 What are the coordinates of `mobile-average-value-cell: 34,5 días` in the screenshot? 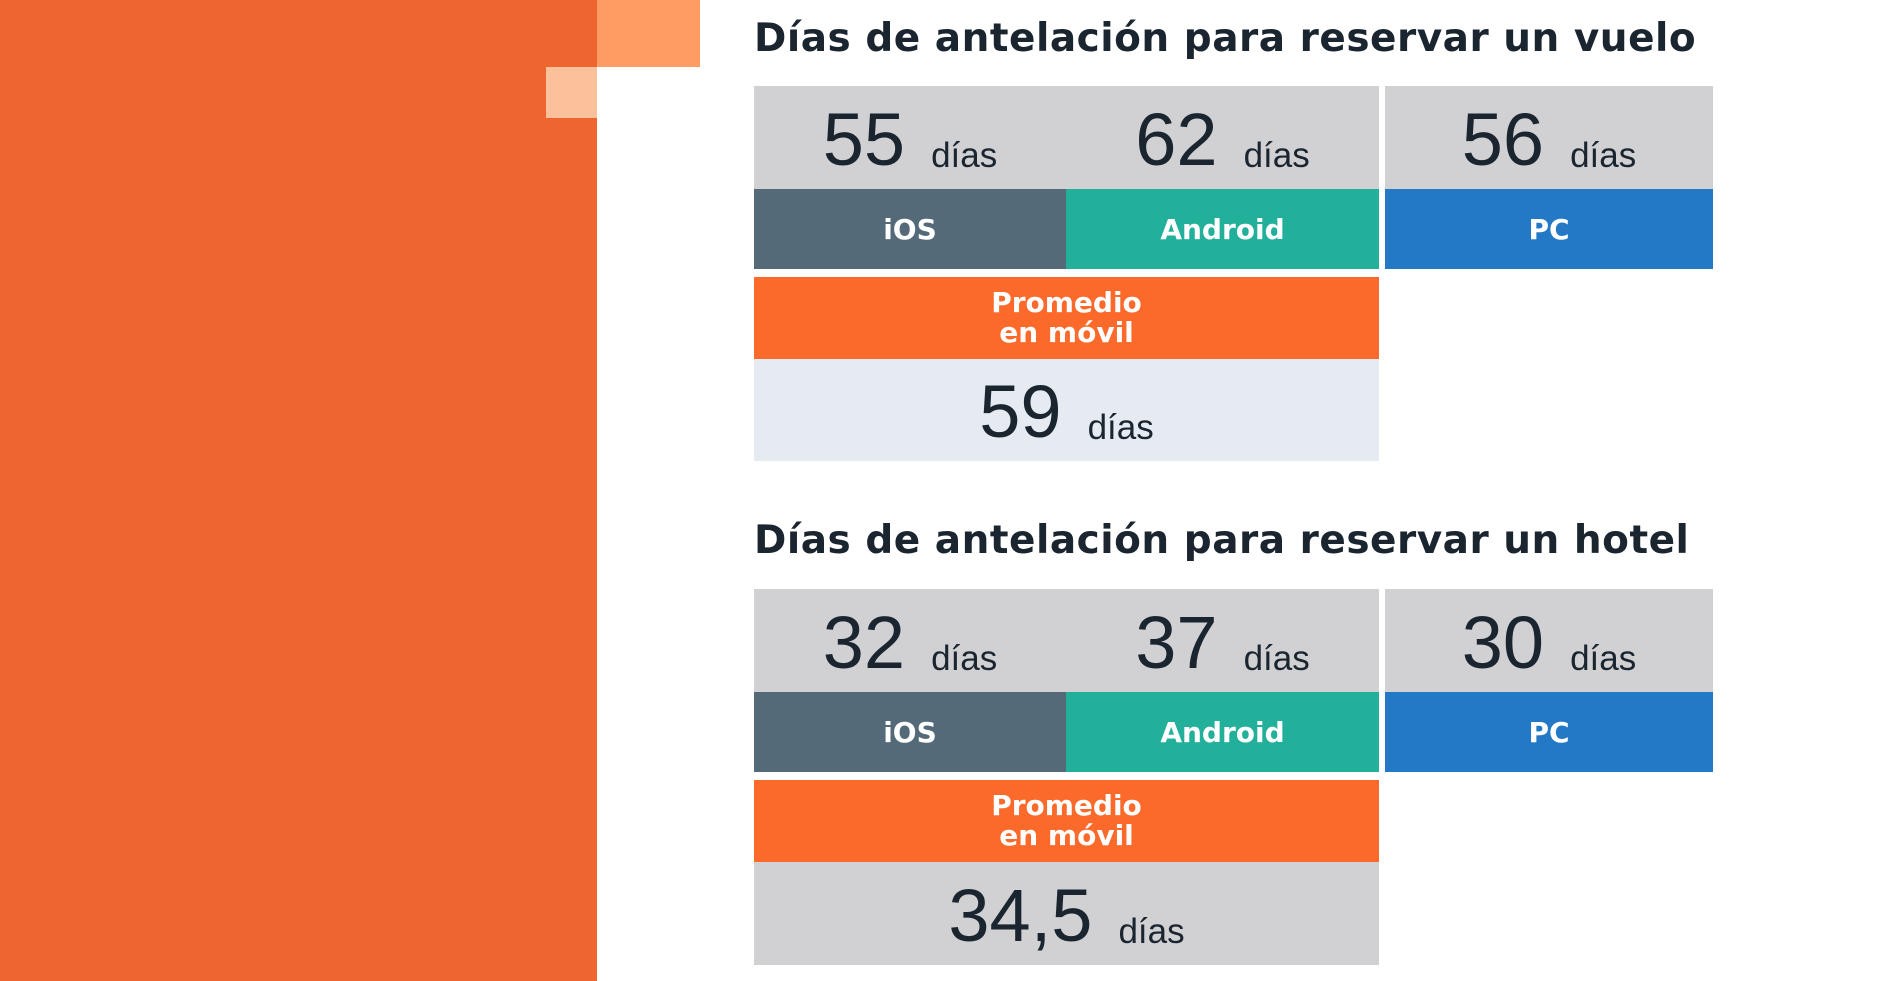 It's located at (1066, 913).